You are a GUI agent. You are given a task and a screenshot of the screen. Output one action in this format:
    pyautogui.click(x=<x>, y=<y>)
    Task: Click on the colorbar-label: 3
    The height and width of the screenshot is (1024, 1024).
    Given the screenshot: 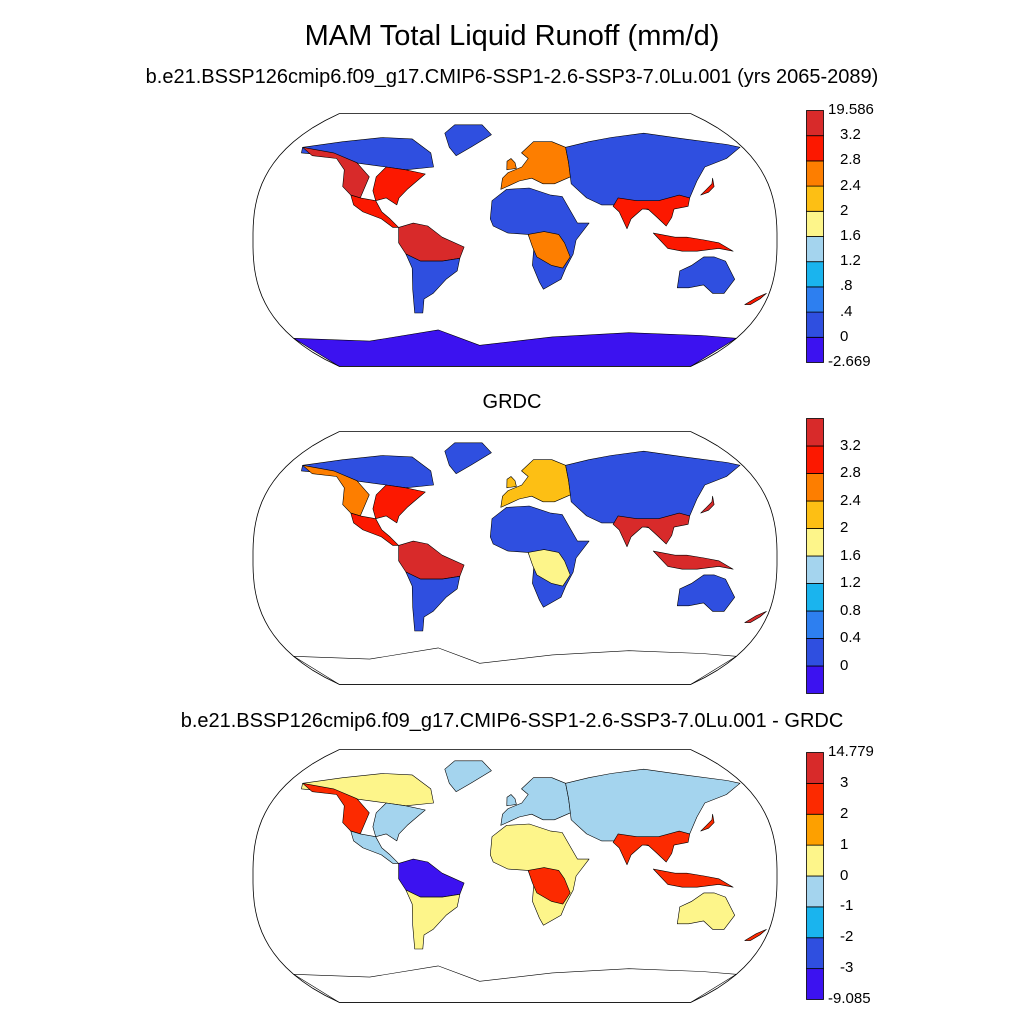 What is the action you would take?
    pyautogui.click(x=844, y=782)
    